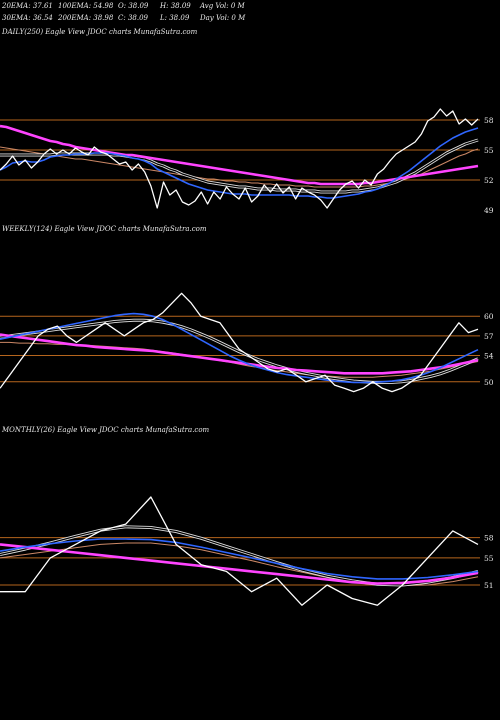  Describe the element at coordinates (489, 585) in the screenshot. I see `monthly-ytick-label: 51` at that location.